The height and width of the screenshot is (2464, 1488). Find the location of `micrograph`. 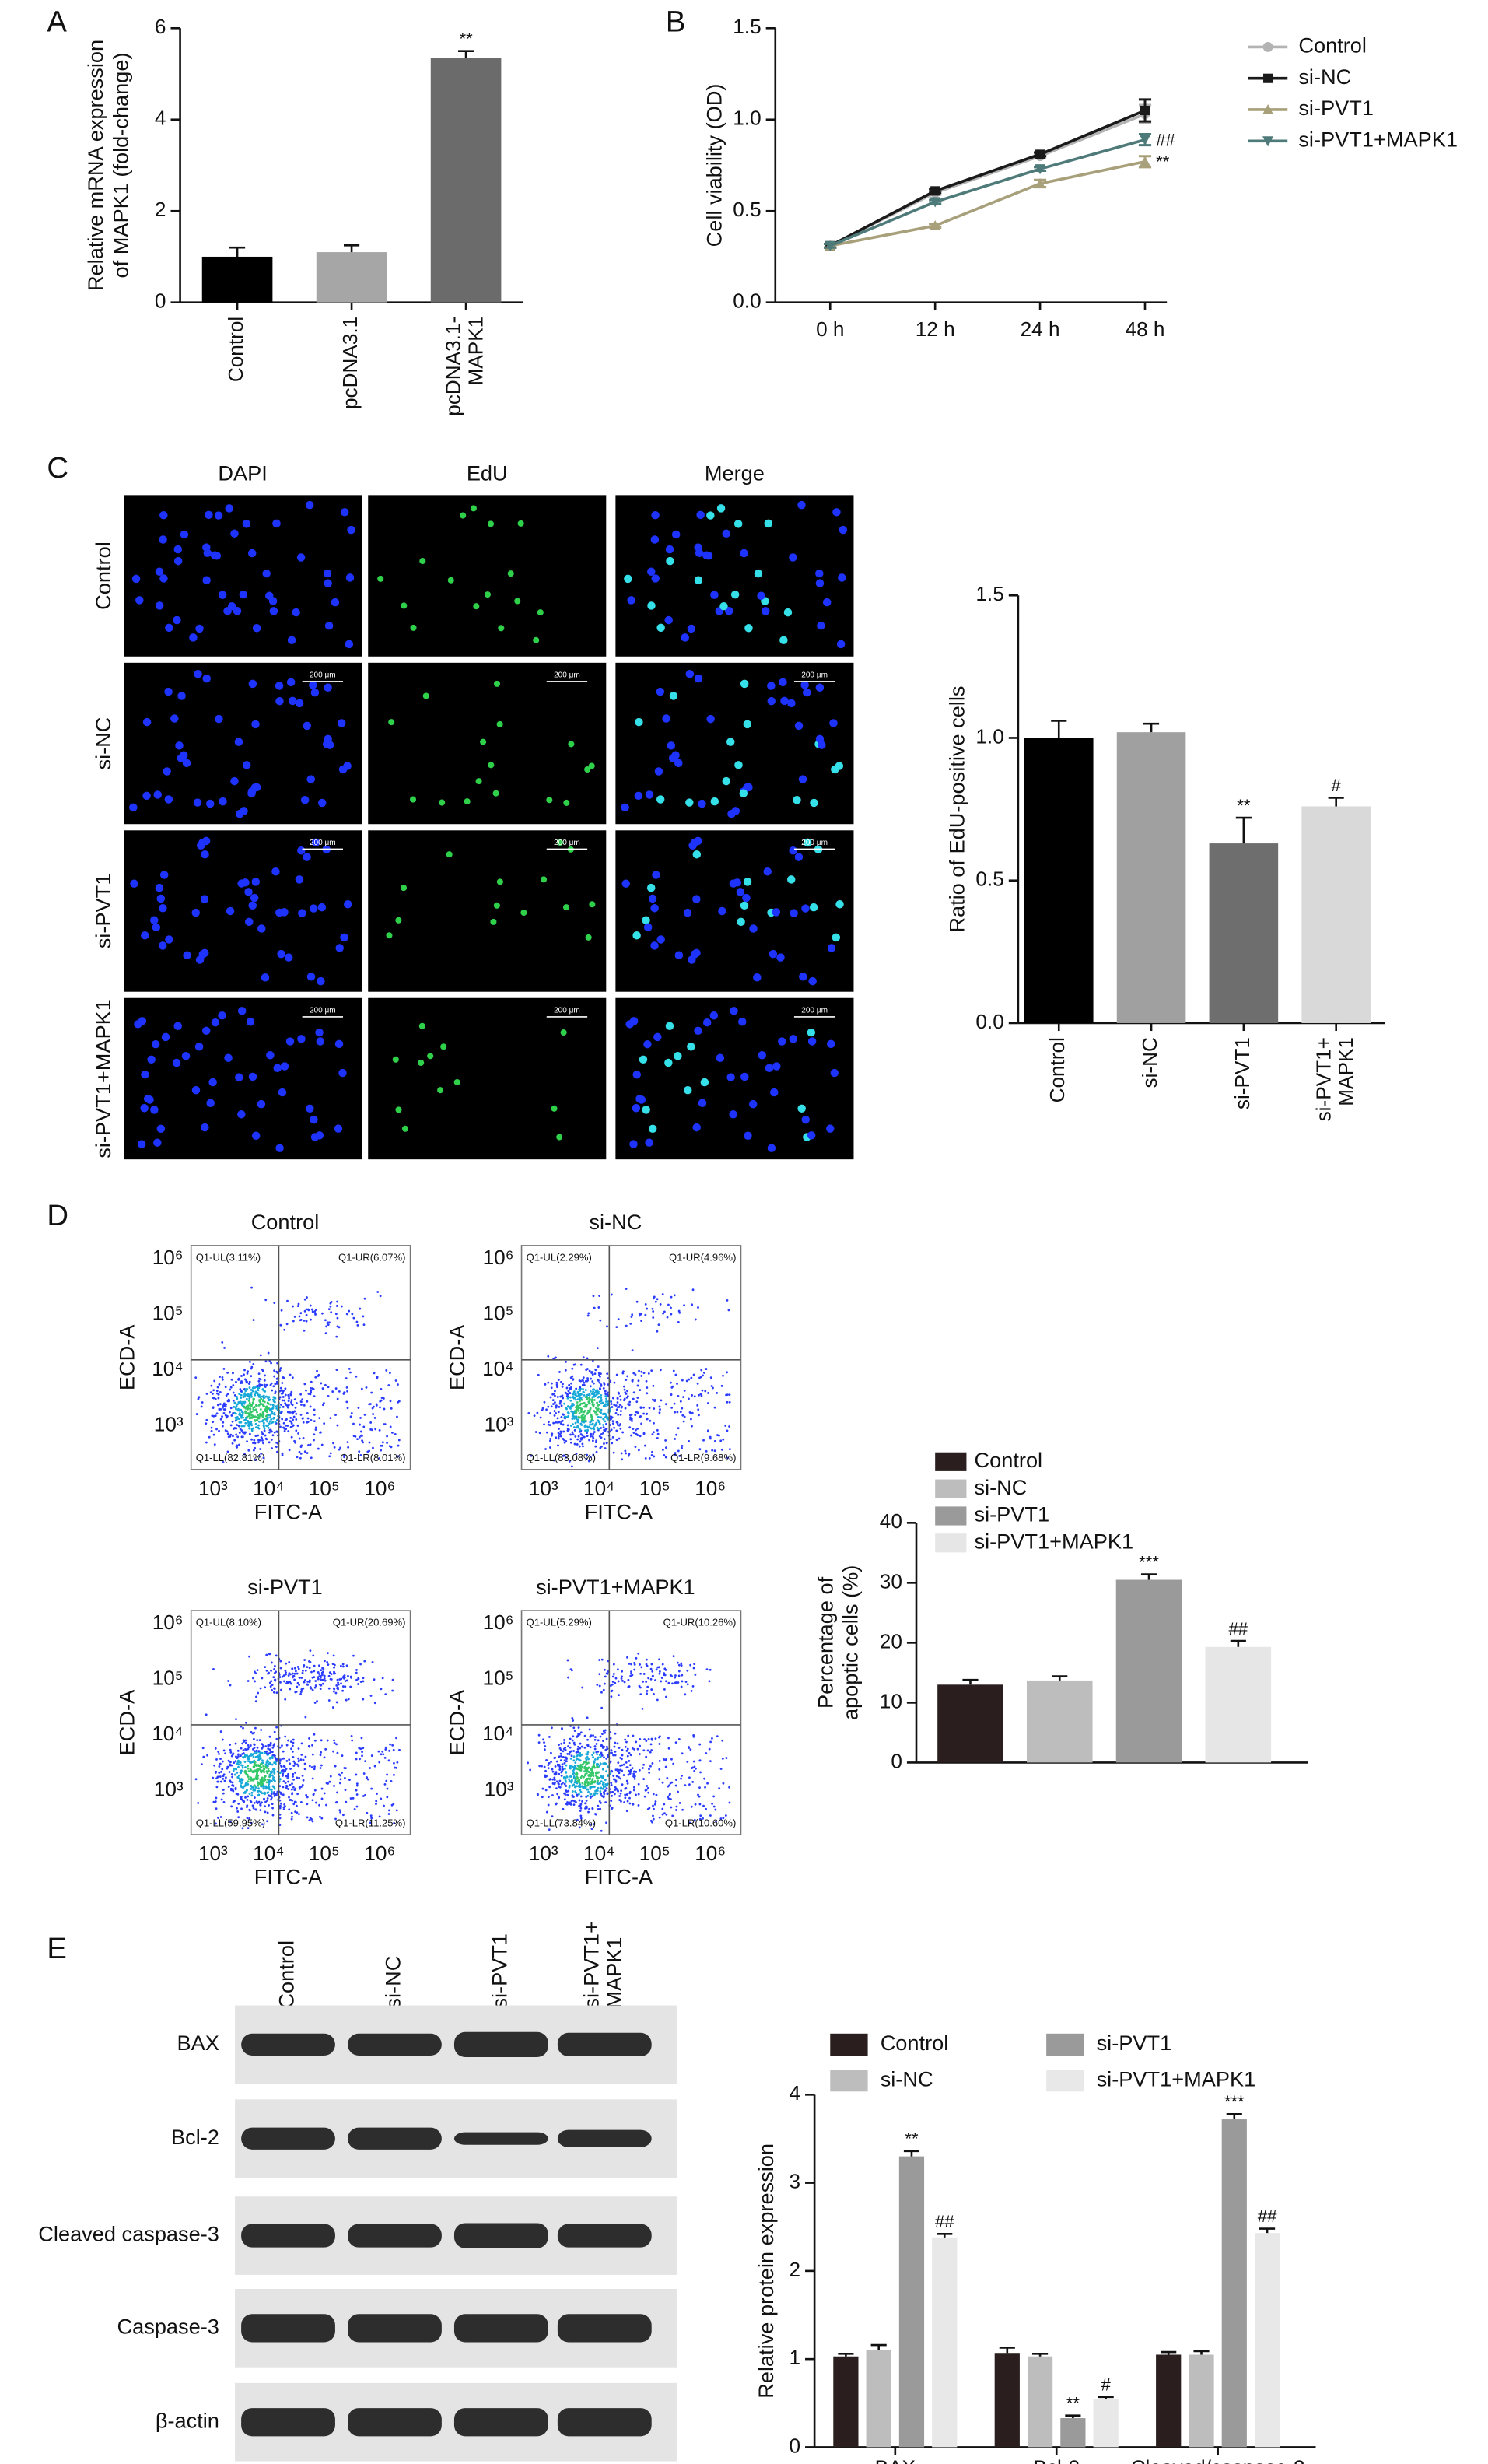

micrograph is located at coordinates (243, 576).